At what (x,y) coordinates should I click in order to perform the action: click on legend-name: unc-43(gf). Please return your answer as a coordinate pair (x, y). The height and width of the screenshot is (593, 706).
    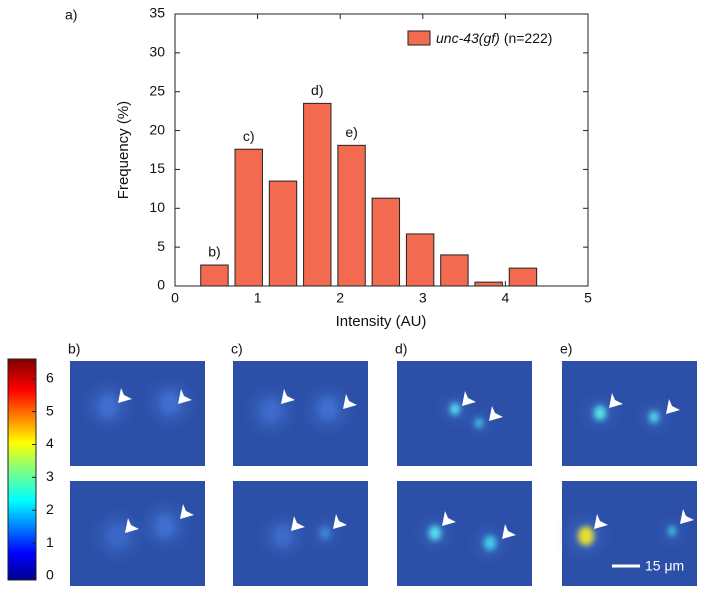
    Looking at the image, I should click on (468, 38).